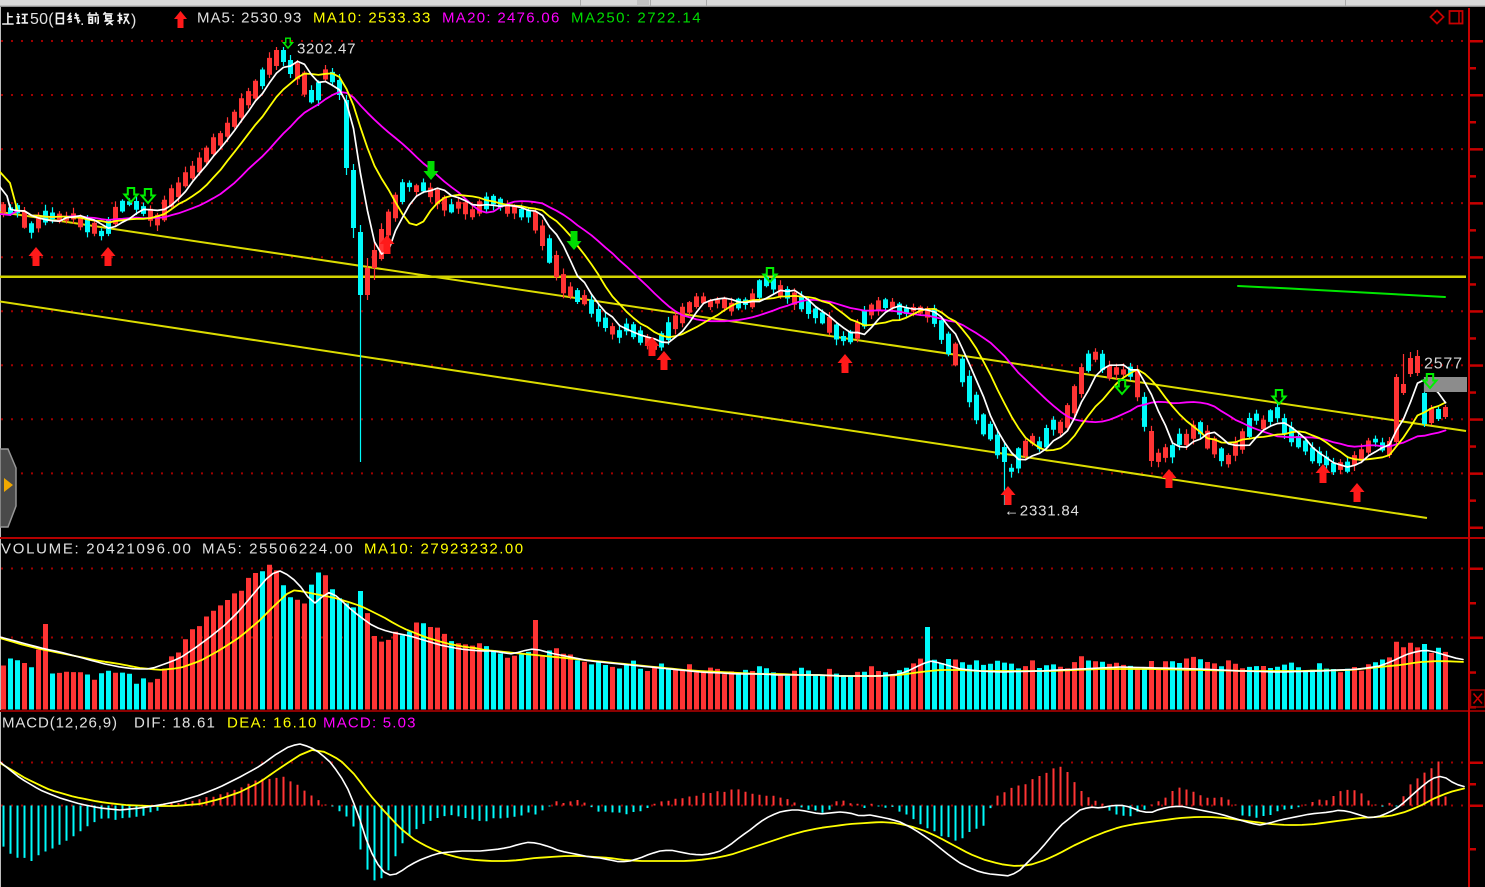 Image resolution: width=1485 pixels, height=887 pixels. What do you see at coordinates (272, 723) in the screenshot?
I see `svg-text: DEA: 16.10` at bounding box center [272, 723].